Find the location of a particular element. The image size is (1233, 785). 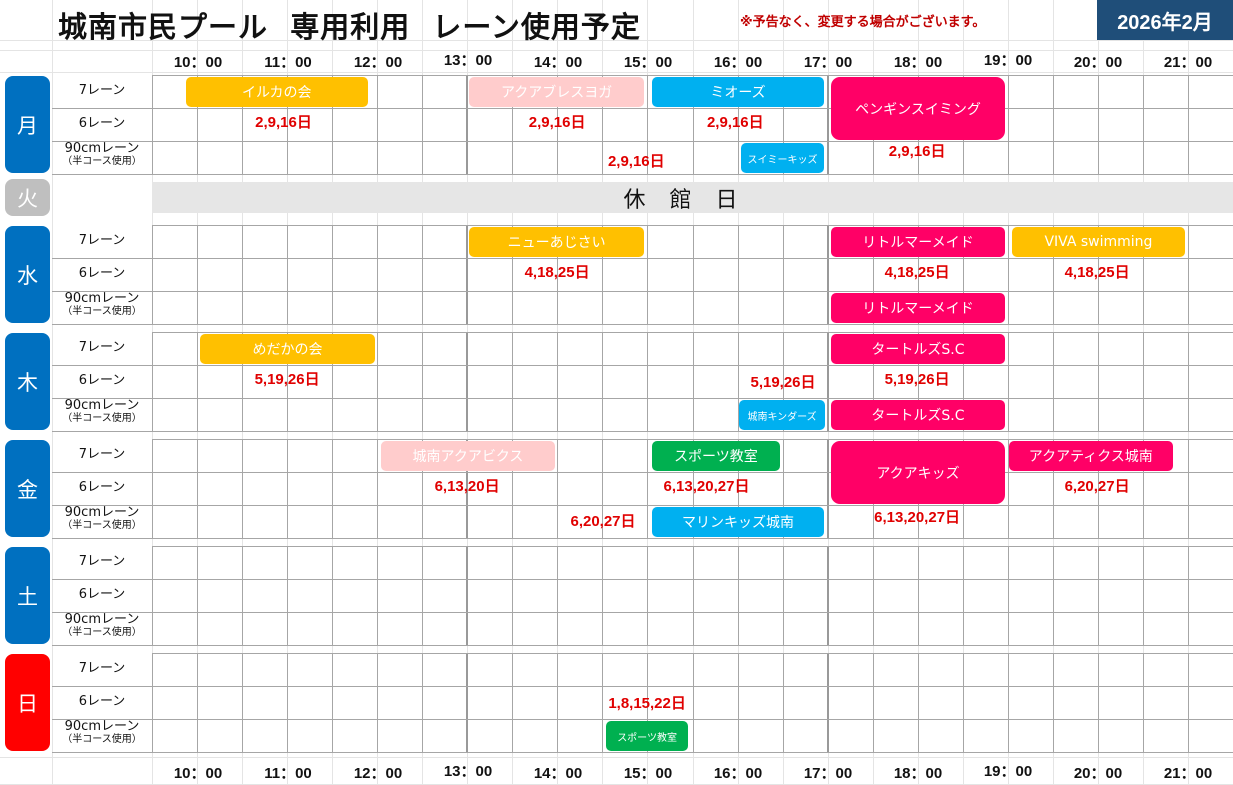

event-block: 城南アクアビクス is located at coordinates (468, 456).